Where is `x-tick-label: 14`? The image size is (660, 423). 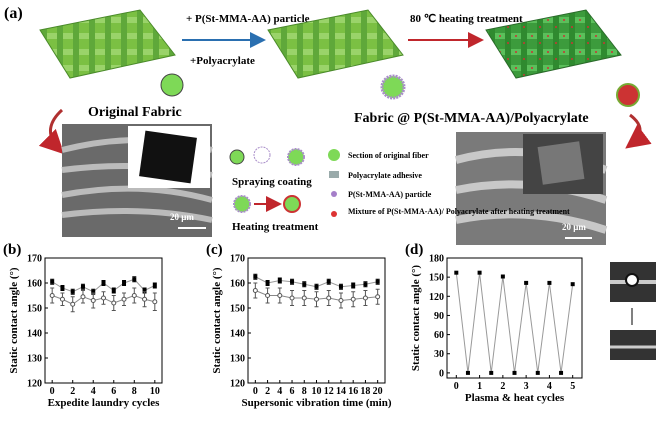 x-tick-label: 14 is located at coordinates (341, 391).